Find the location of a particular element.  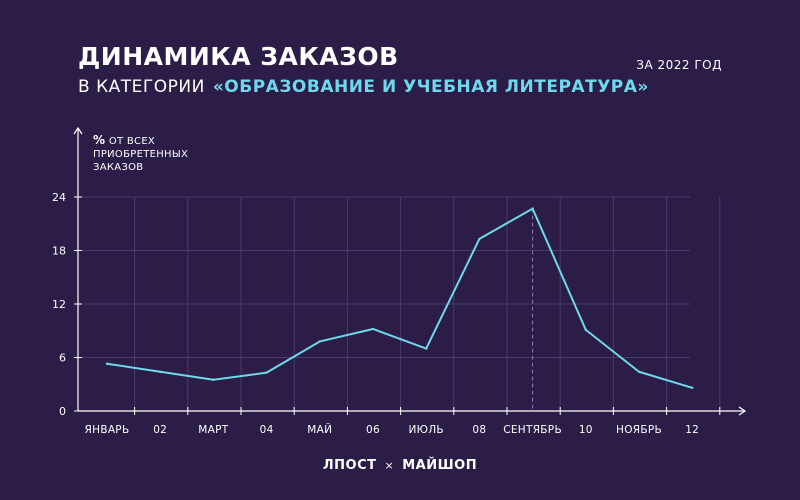

y-axis-label-line1: ОТ ВСЕХ is located at coordinates (132, 141).